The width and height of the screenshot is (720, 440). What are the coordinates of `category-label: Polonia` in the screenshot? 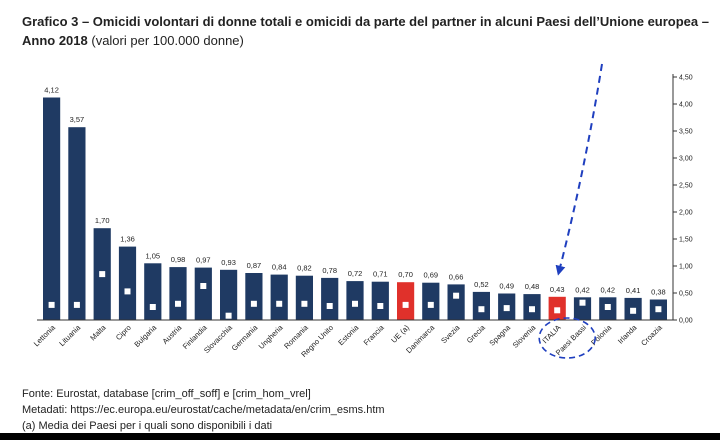 It's located at (601, 334).